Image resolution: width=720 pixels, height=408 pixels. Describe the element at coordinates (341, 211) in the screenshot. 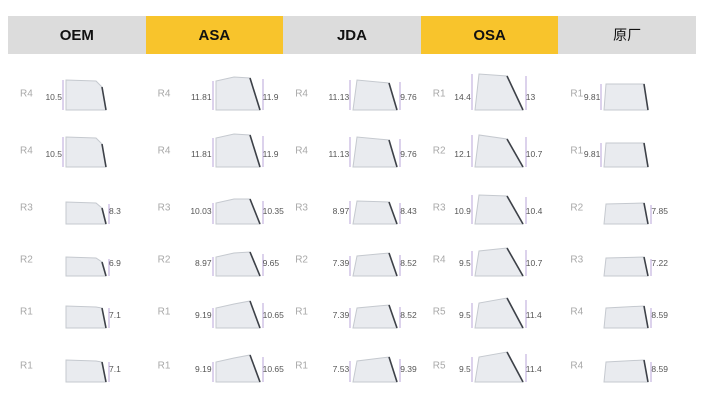

I see `left-height-value: 8.97` at that location.